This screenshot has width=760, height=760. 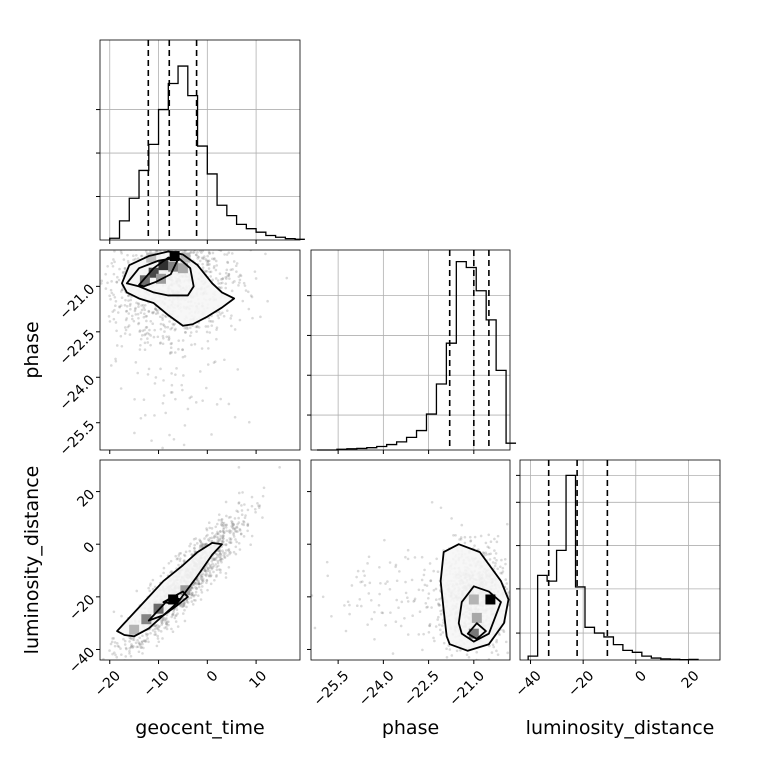 I want to click on x-tick-label-geocent_time-0: −20, so click(x=108, y=684).